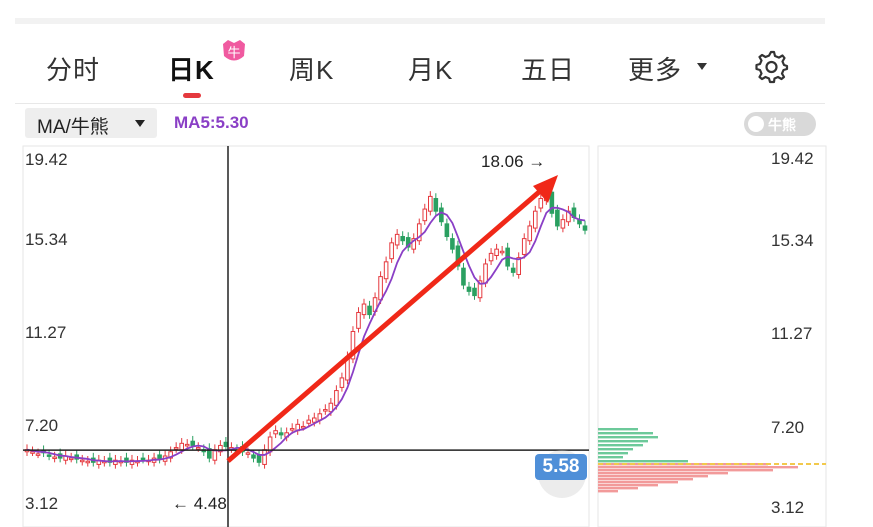 This screenshot has width=873, height=527. What do you see at coordinates (191, 70) in the screenshot?
I see `tab-daily-k: 日K` at bounding box center [191, 70].